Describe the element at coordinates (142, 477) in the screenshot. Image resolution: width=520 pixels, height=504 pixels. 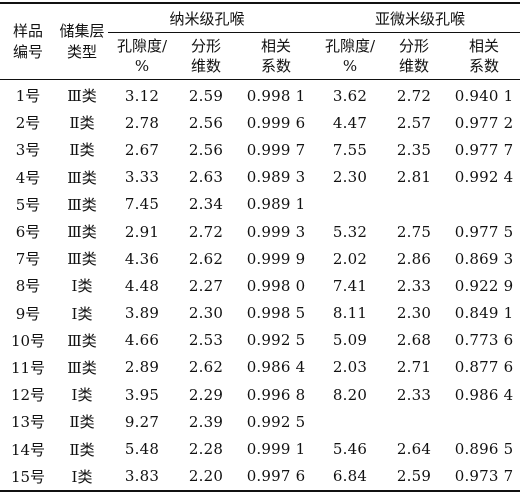
I see `cell-nano-porosity: 3.83` at that location.